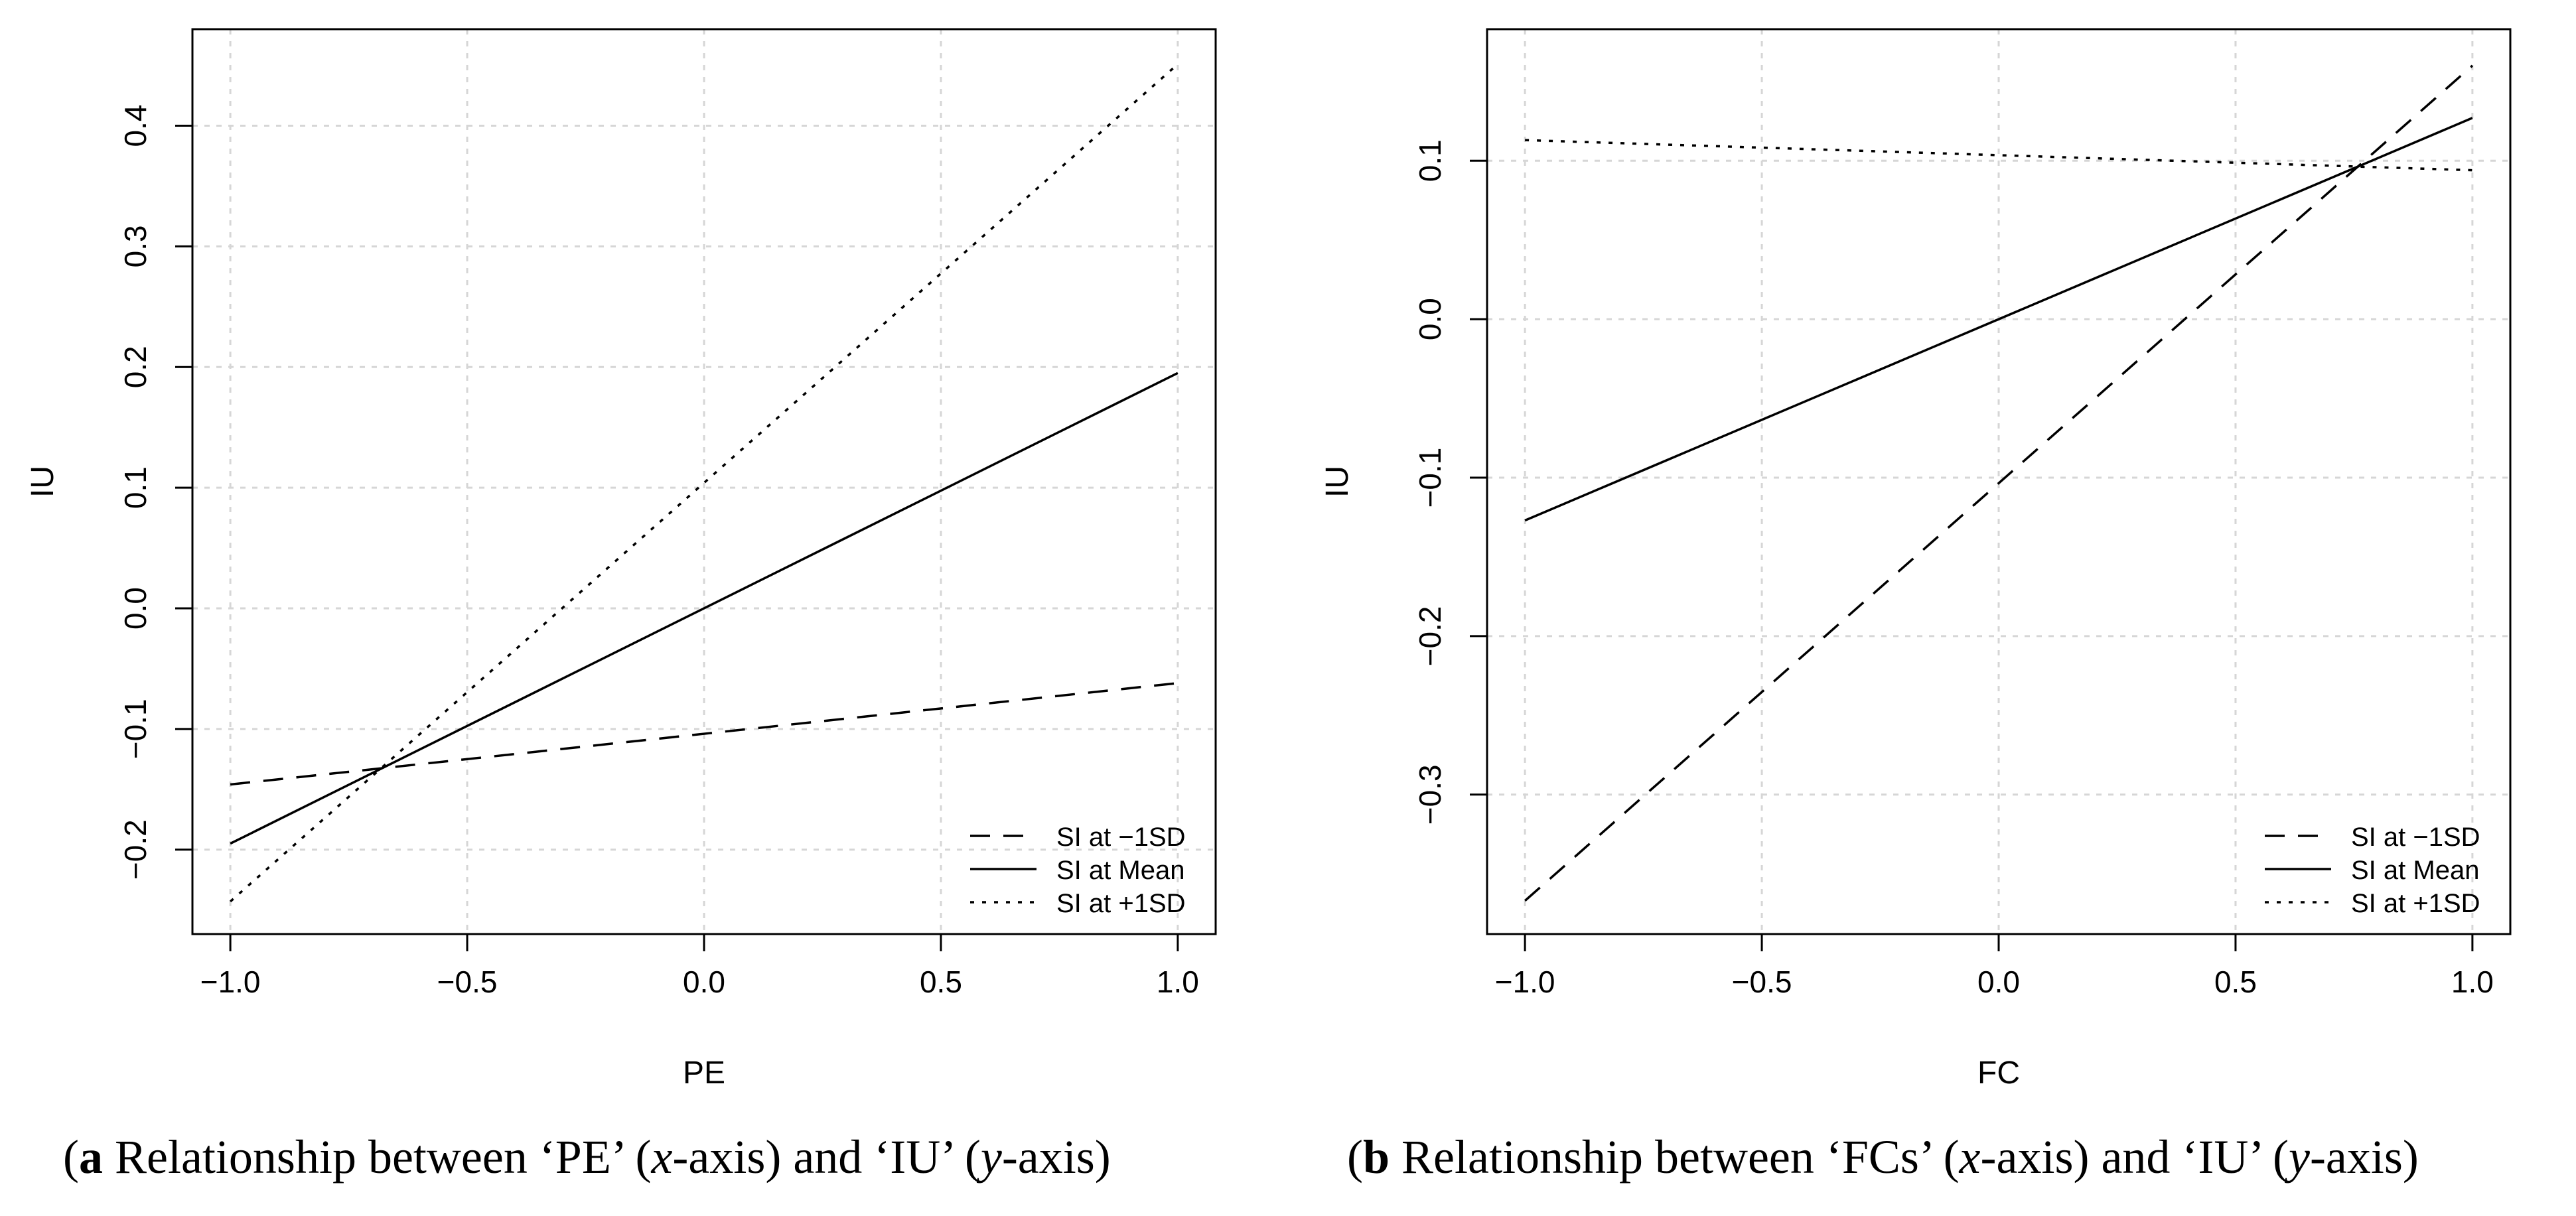 The width and height of the screenshot is (2576, 1216). What do you see at coordinates (1430, 636) in the screenshot?
I see `y-tick-label-b-1: −0.2` at bounding box center [1430, 636].